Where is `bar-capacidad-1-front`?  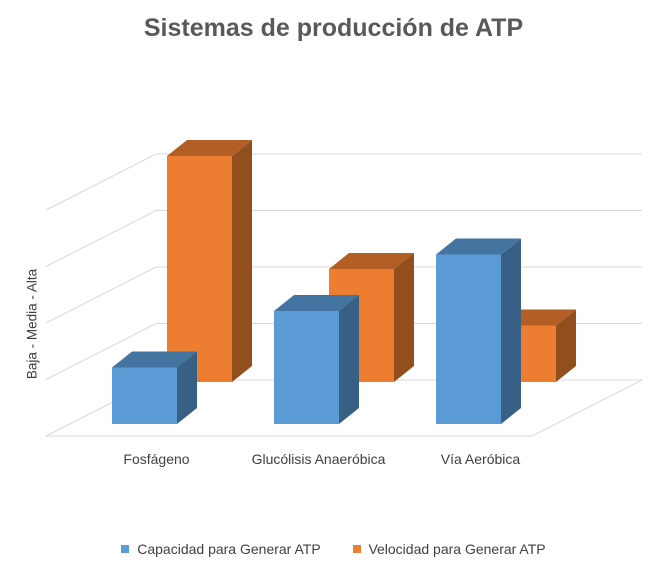 bar-capacidad-1-front is located at coordinates (144, 395).